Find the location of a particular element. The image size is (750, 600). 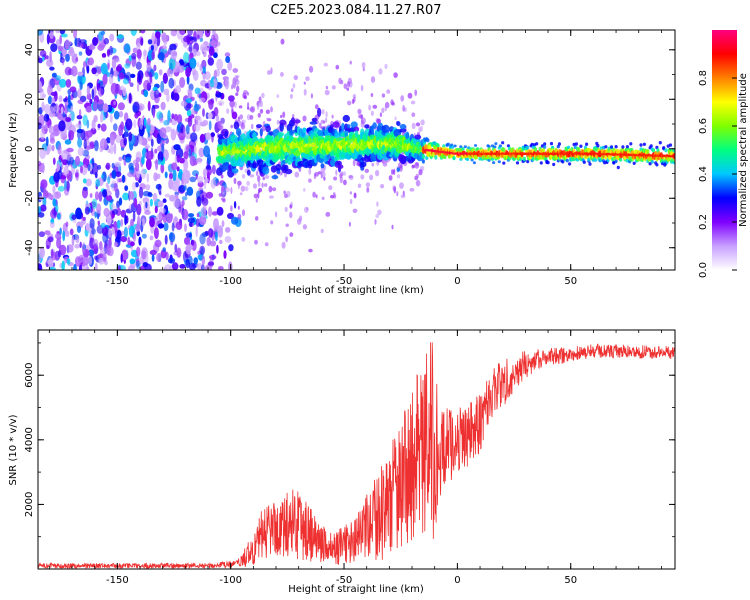

spectrogram-x-tick-label: 0 is located at coordinates (457, 281).